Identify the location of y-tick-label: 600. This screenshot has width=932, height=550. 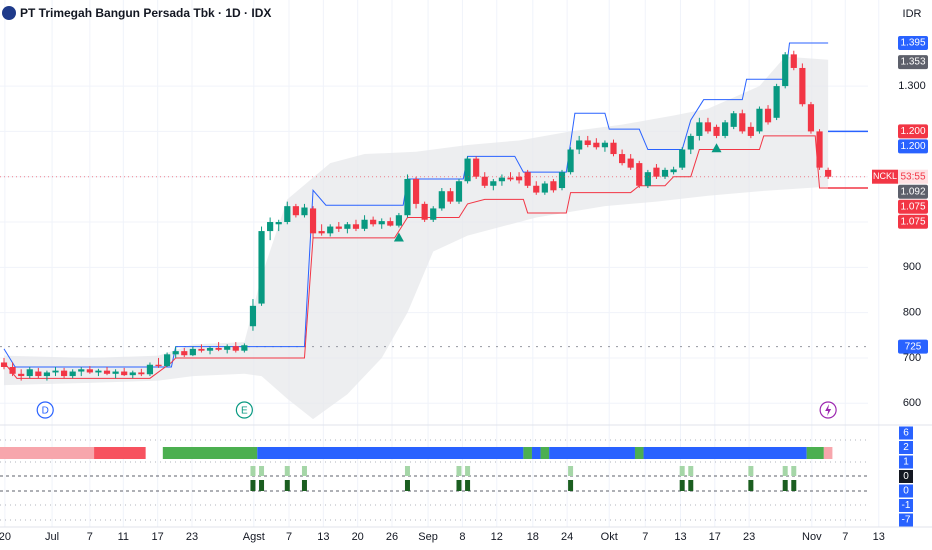
(912, 403).